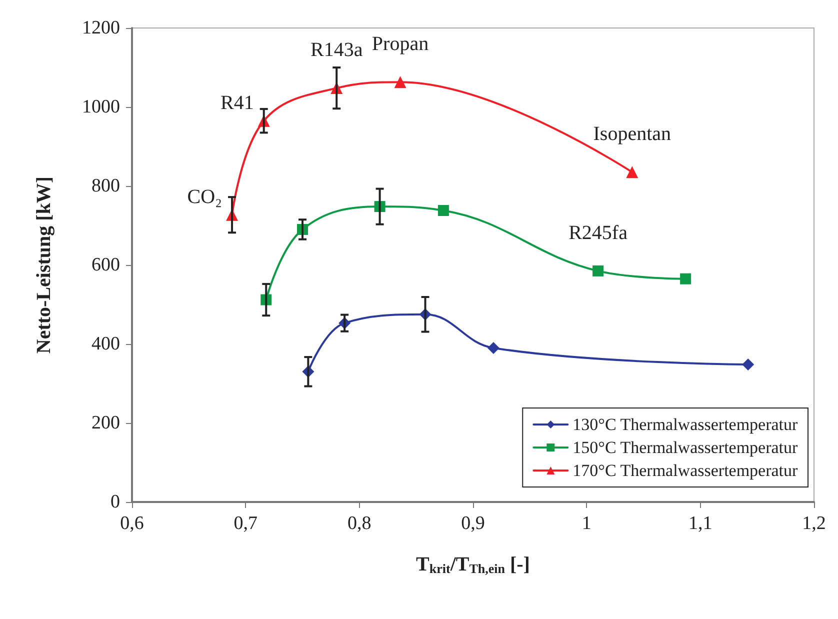 The width and height of the screenshot is (838, 619). What do you see at coordinates (598, 233) in the screenshot?
I see `annotation: R245fa` at bounding box center [598, 233].